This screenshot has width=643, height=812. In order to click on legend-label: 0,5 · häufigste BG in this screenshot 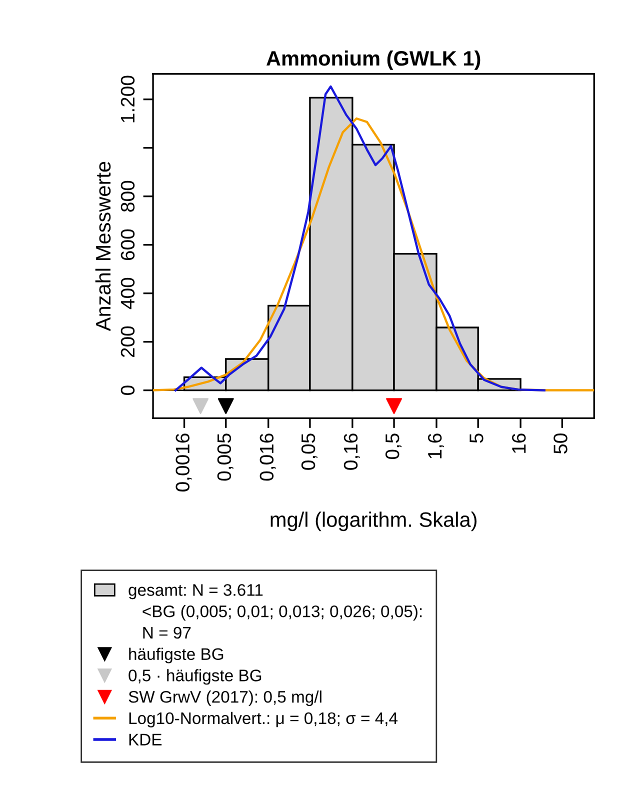, I will do `click(195, 677)`.